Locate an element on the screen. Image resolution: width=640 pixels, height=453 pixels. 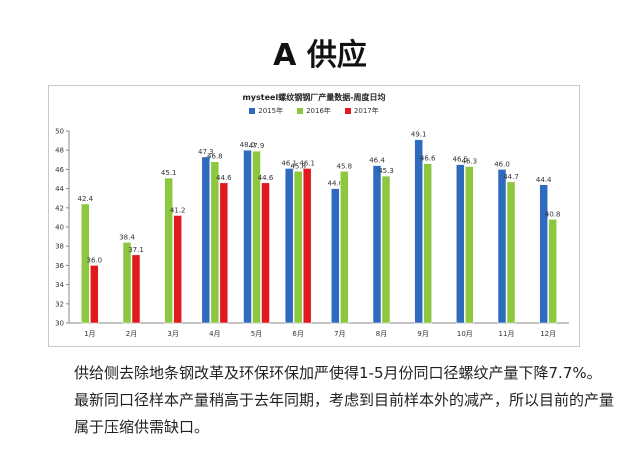
data-label-2015-7: 44.0 is located at coordinates (336, 184).